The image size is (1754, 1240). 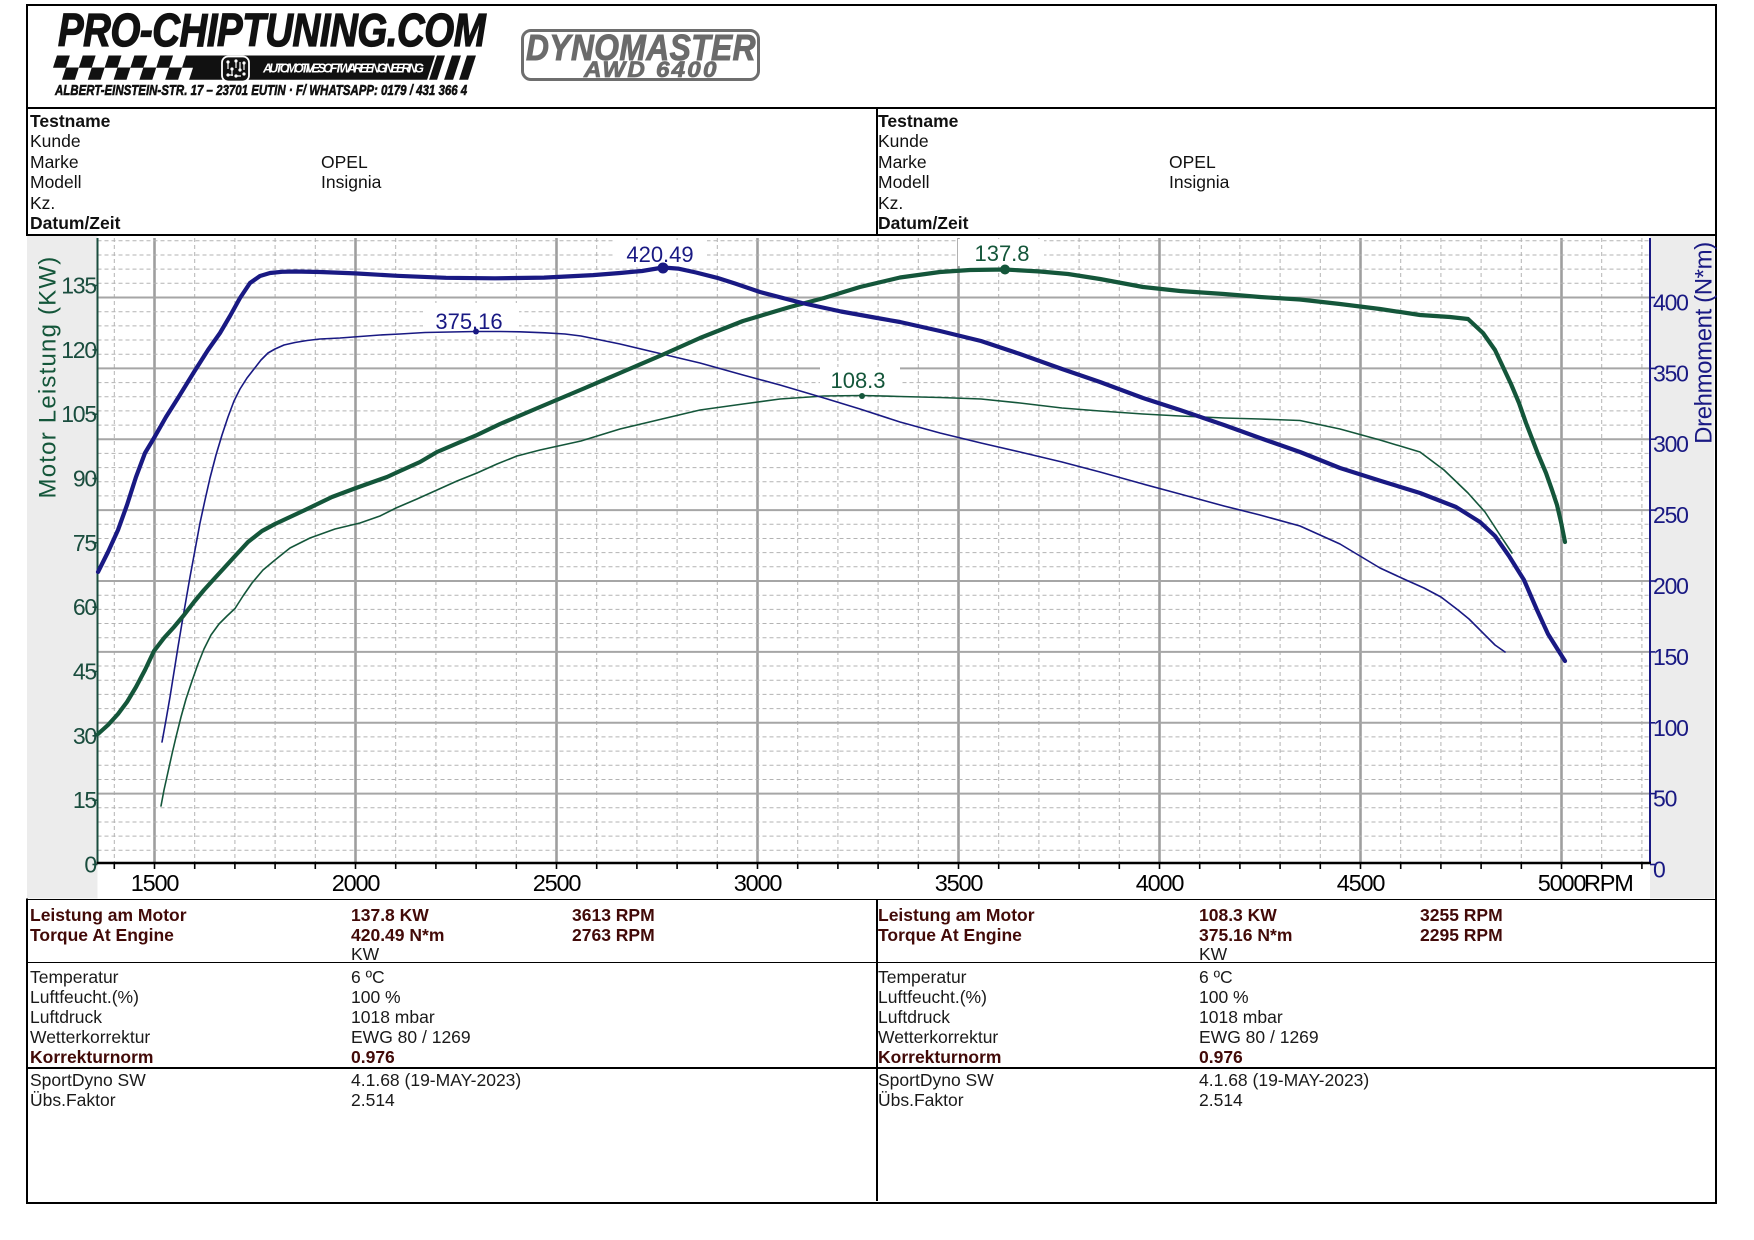 I want to click on svg-text: 1500, so click(x=155, y=883).